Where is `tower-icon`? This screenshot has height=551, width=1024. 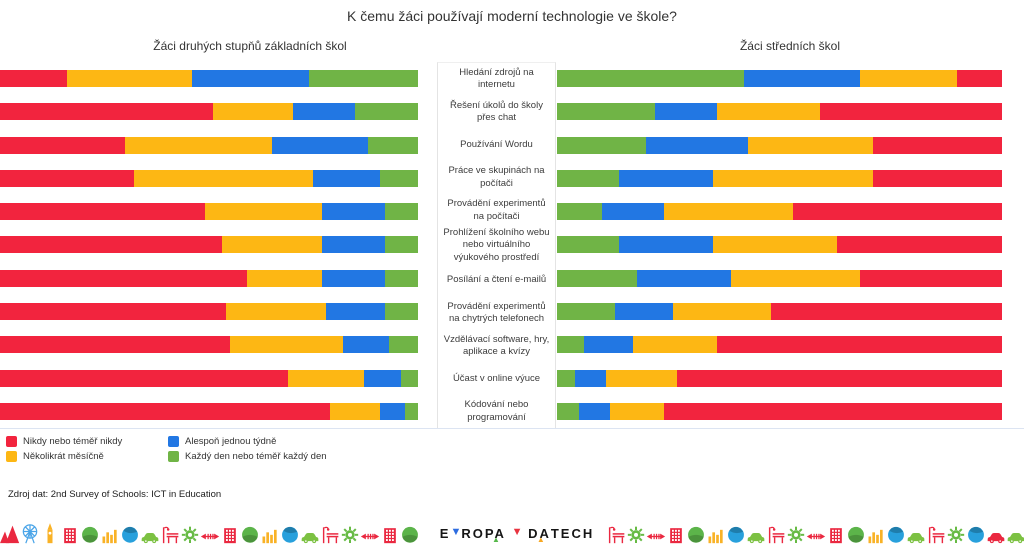
tower-icon is located at coordinates (50, 533).